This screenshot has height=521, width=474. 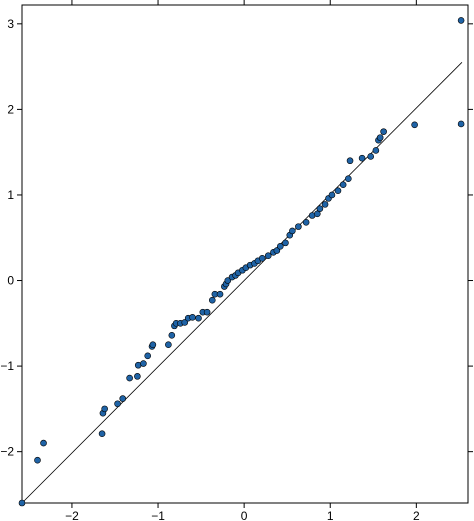 What do you see at coordinates (158, 515) in the screenshot?
I see `x-tick-label: −1` at bounding box center [158, 515].